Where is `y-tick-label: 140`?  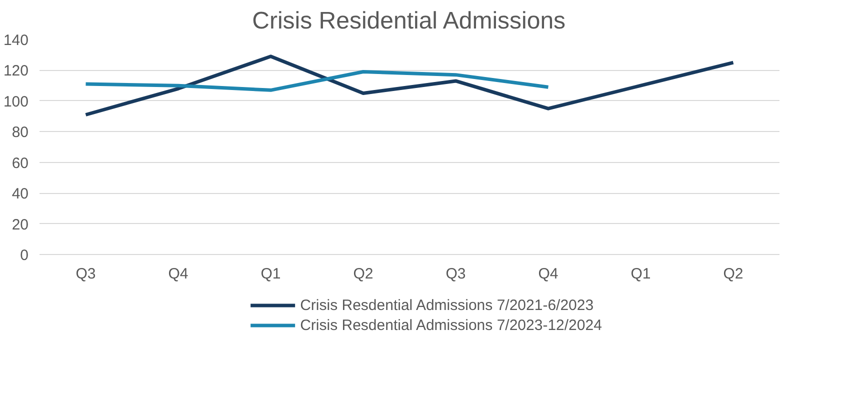 y-tick-label: 140 is located at coordinates (16, 40).